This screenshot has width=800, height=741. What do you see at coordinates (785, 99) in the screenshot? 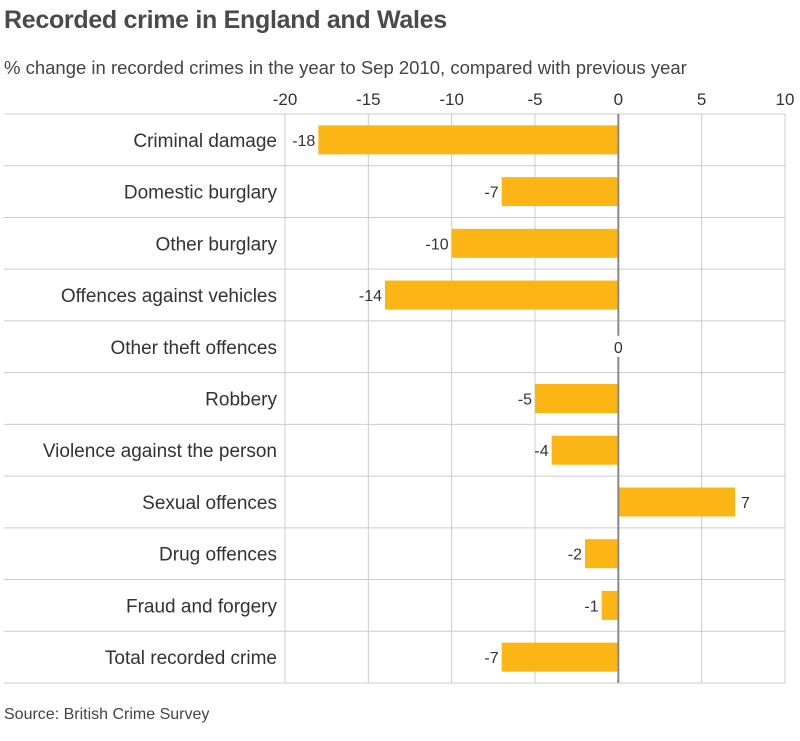
I see `x-tick-label: 10` at bounding box center [785, 99].